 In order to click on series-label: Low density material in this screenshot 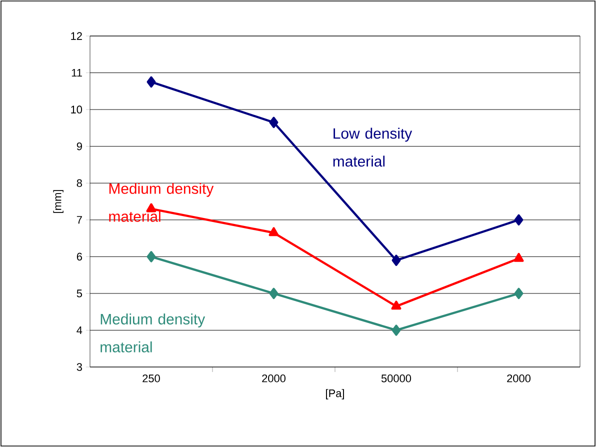, I will do `click(372, 147)`.